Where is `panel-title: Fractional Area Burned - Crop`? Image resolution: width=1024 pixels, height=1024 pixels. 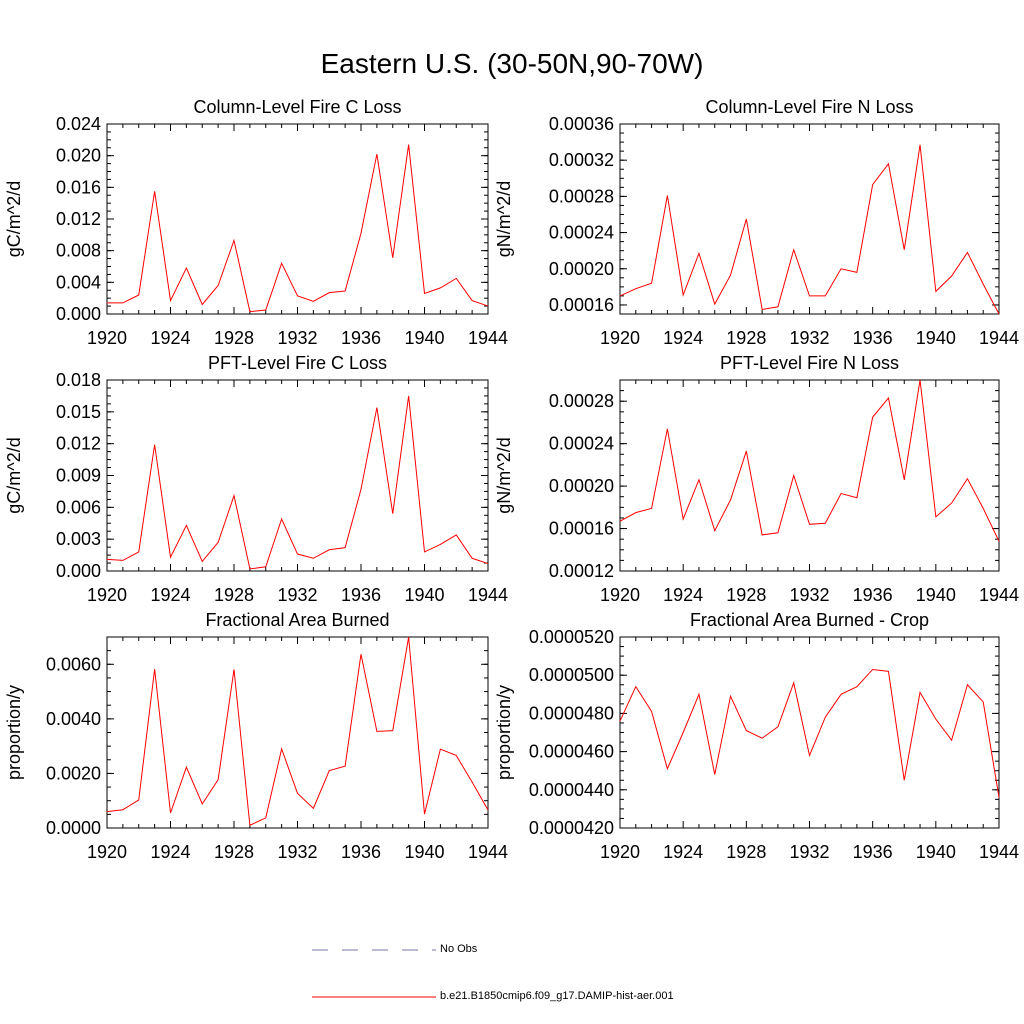 panel-title: Fractional Area Burned - Crop is located at coordinates (809, 620).